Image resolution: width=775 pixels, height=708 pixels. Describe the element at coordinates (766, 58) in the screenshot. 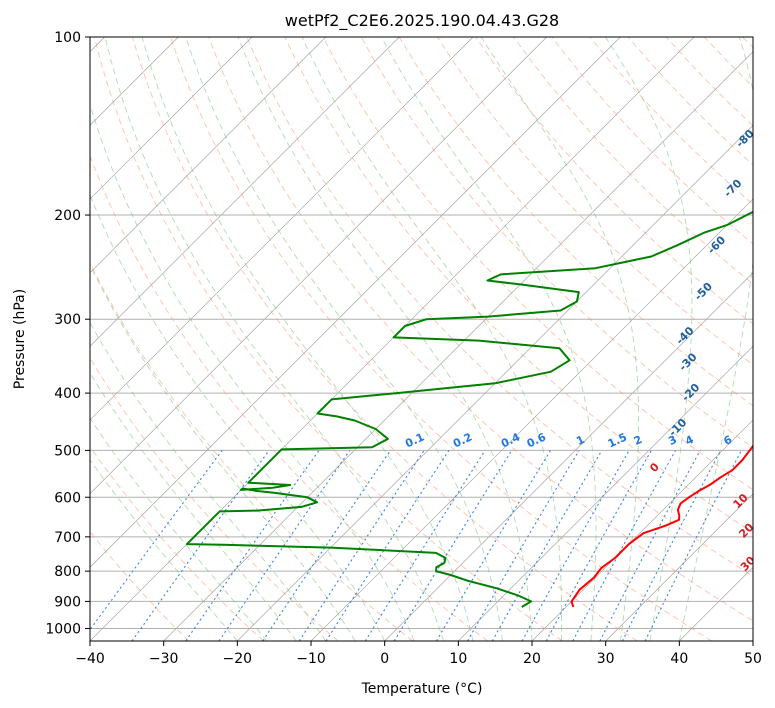

I see `isotherm-label: -100` at that location.